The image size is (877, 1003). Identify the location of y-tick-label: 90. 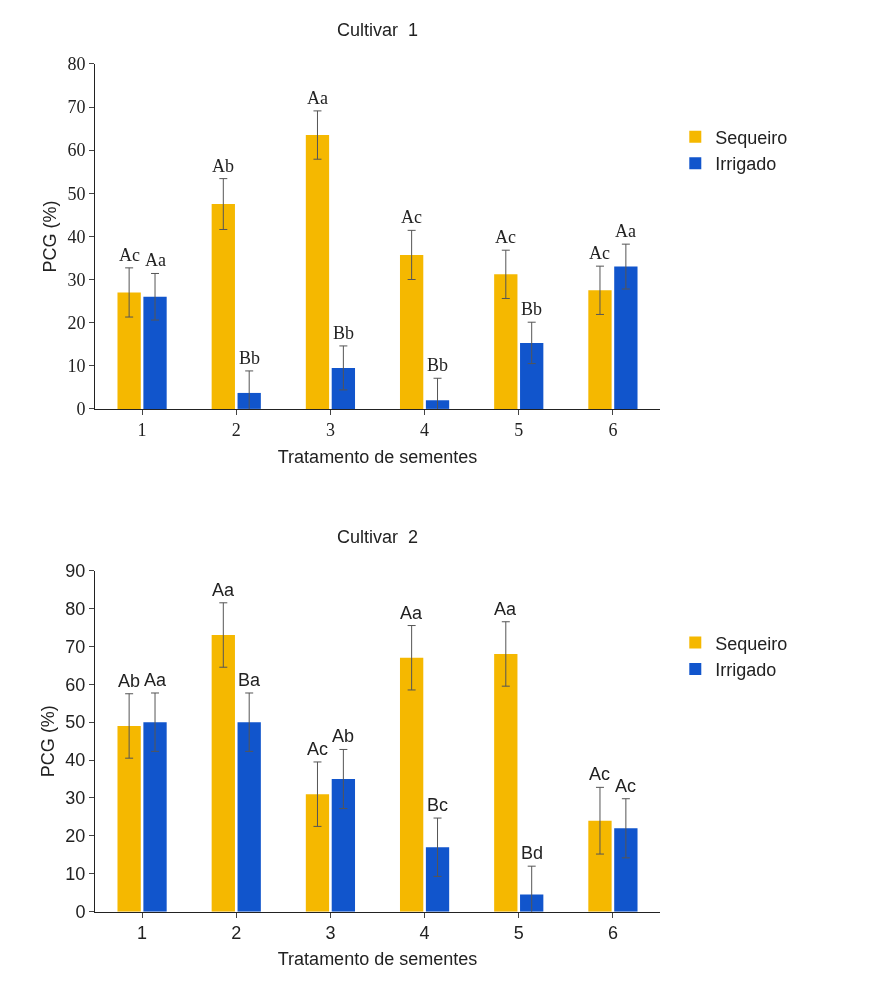
(75, 570).